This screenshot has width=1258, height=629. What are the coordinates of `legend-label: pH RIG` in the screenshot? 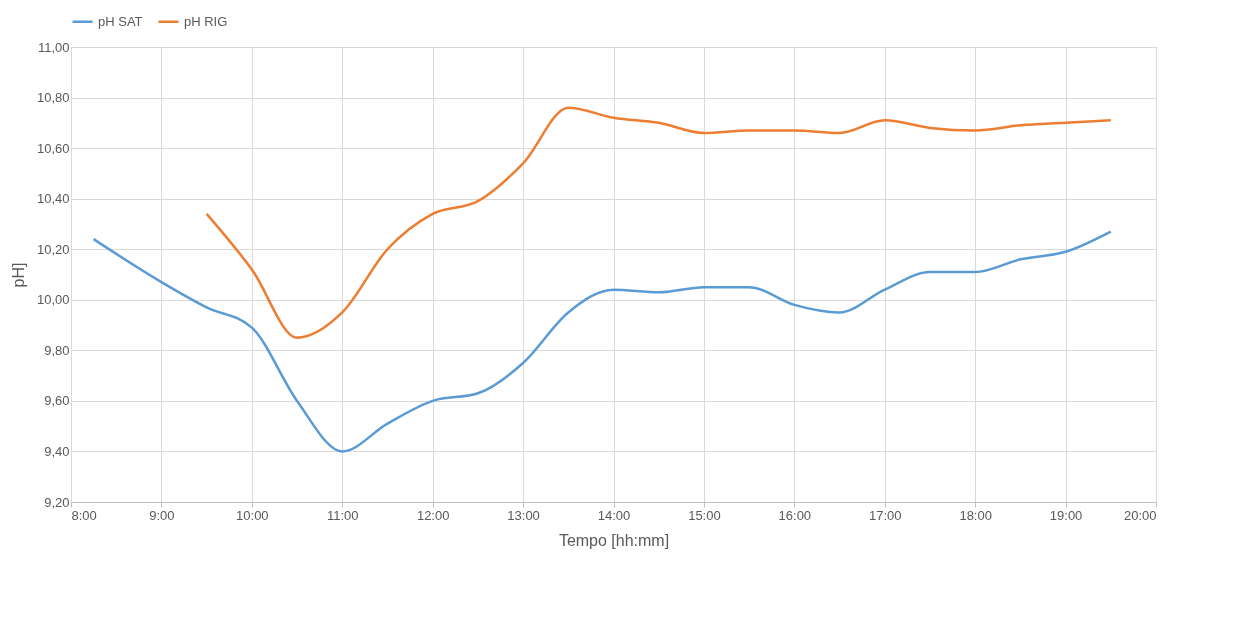 It's located at (206, 21).